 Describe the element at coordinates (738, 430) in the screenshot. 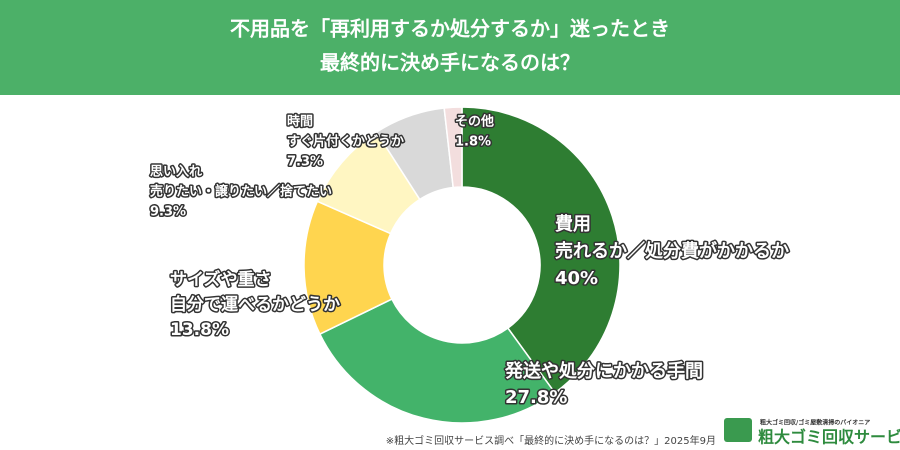

I see `logo-icon` at that location.